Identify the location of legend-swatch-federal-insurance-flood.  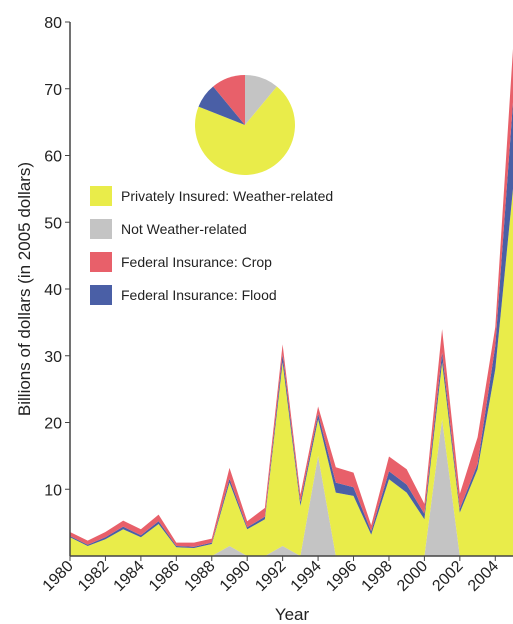
(101, 295).